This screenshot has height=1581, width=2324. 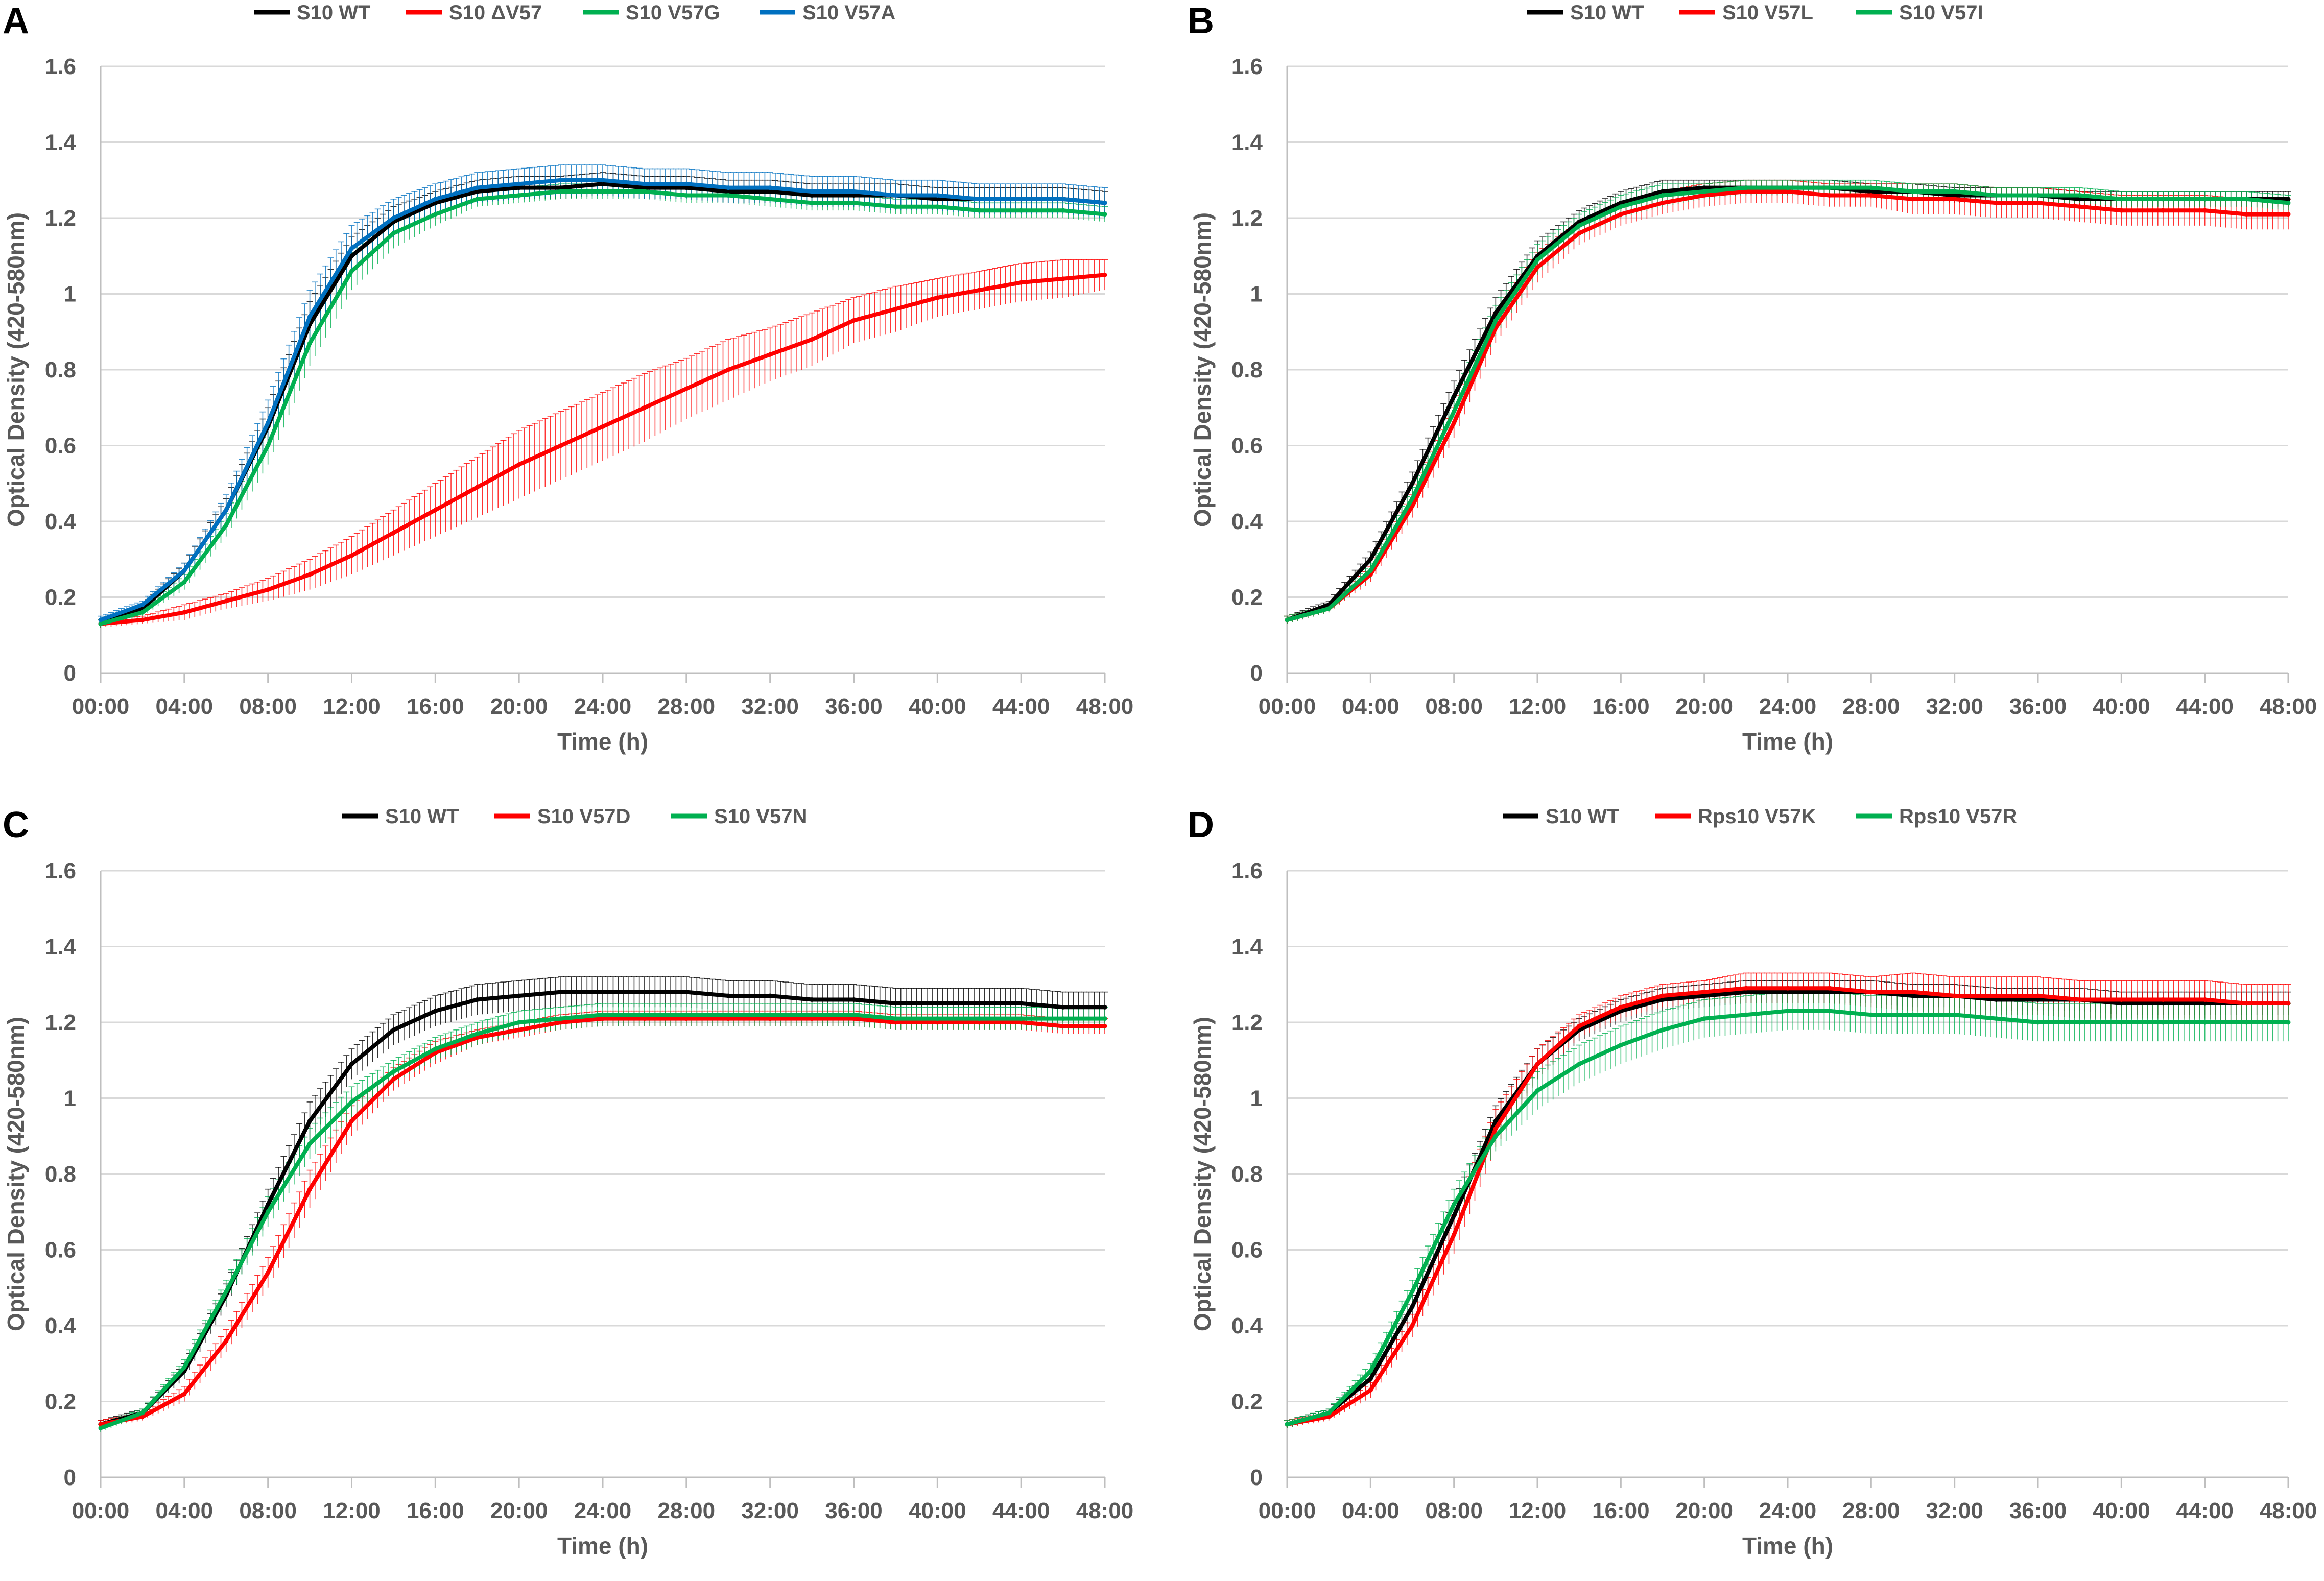 What do you see at coordinates (1247, 1251) in the screenshot?
I see `y-tick-label: 0.6` at bounding box center [1247, 1251].